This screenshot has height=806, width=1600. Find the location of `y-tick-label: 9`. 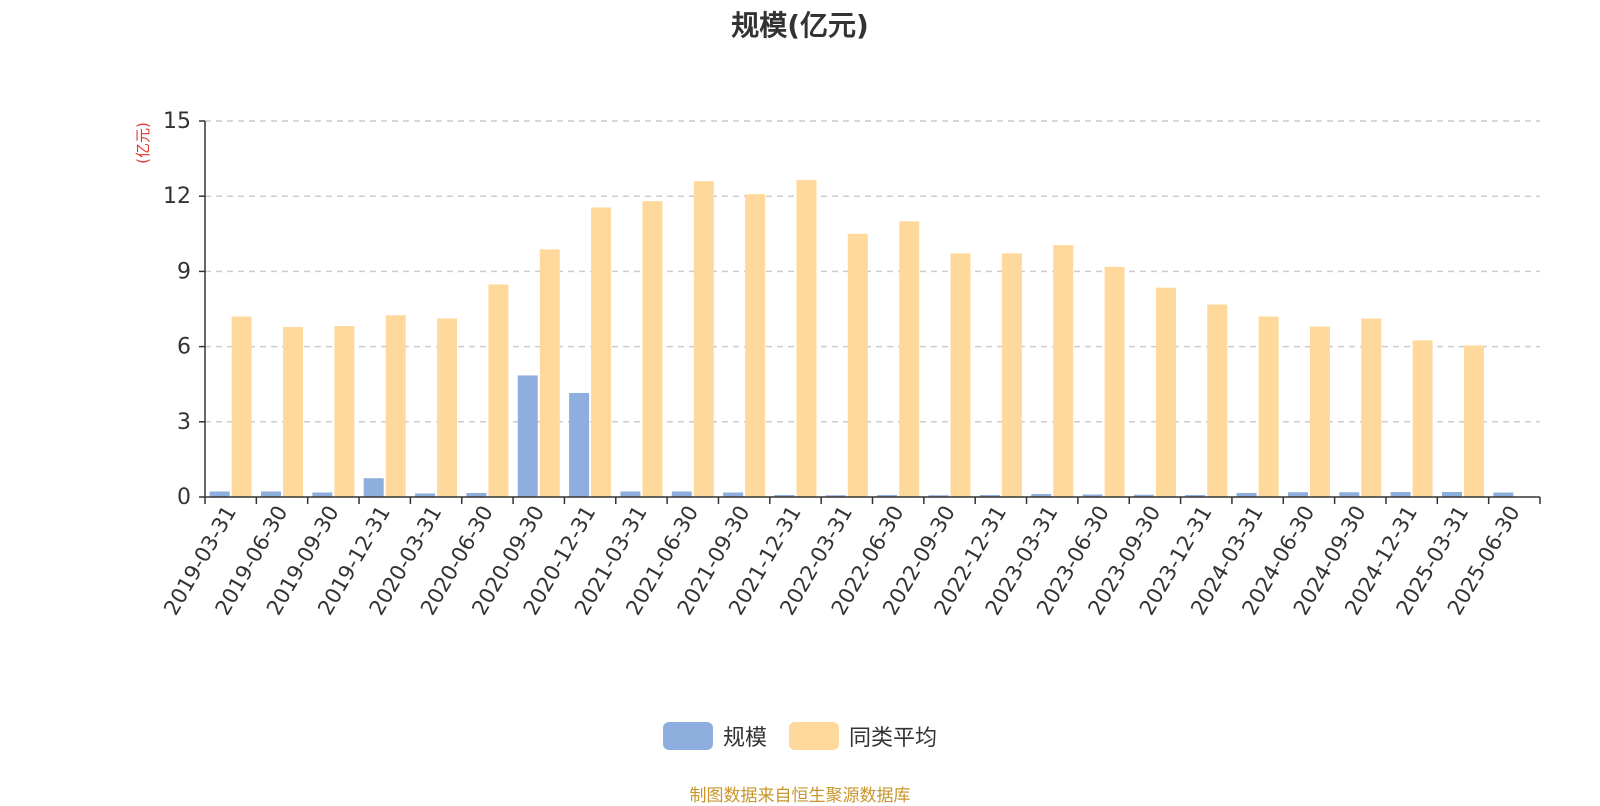

y-tick-label: 9 is located at coordinates (184, 271).